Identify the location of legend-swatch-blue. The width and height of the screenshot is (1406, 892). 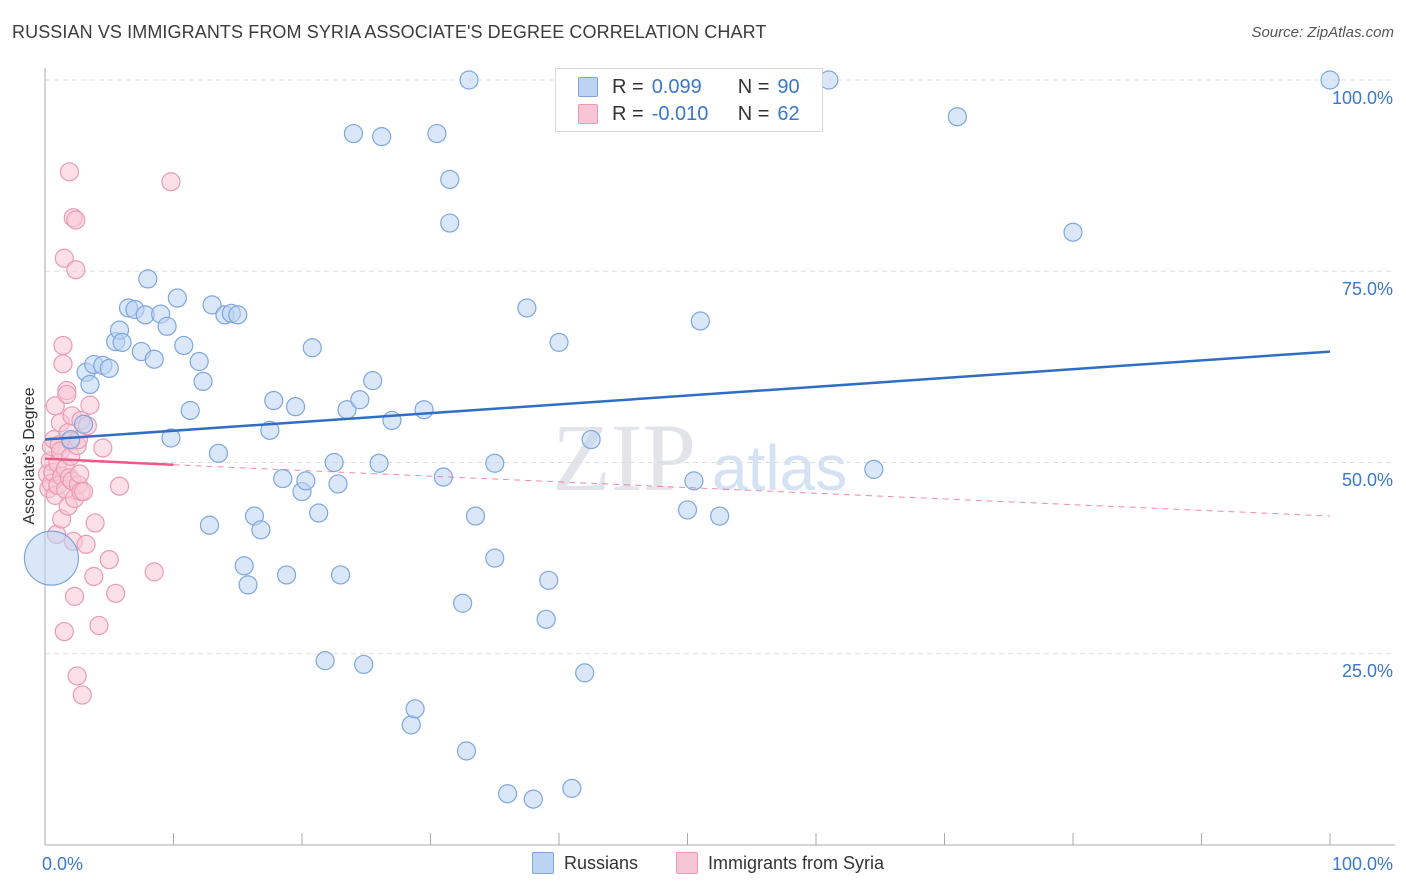
(543, 863).